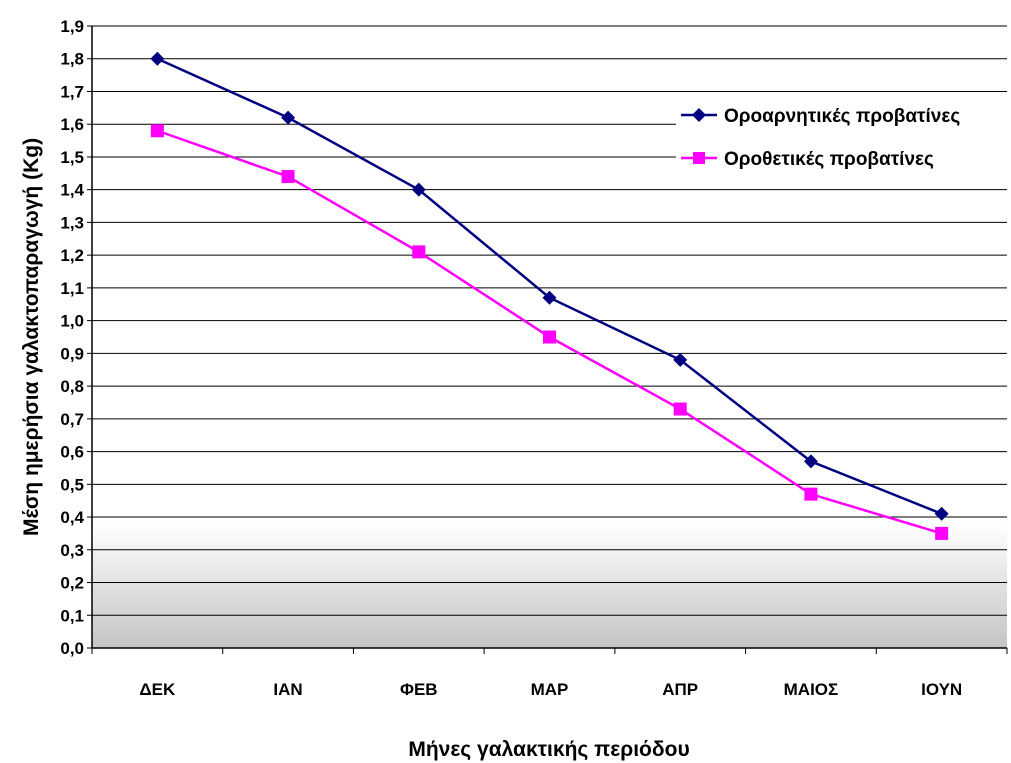 This screenshot has height=763, width=1011. Describe the element at coordinates (72, 157) in the screenshot. I see `y-tick-label: 1,5` at that location.